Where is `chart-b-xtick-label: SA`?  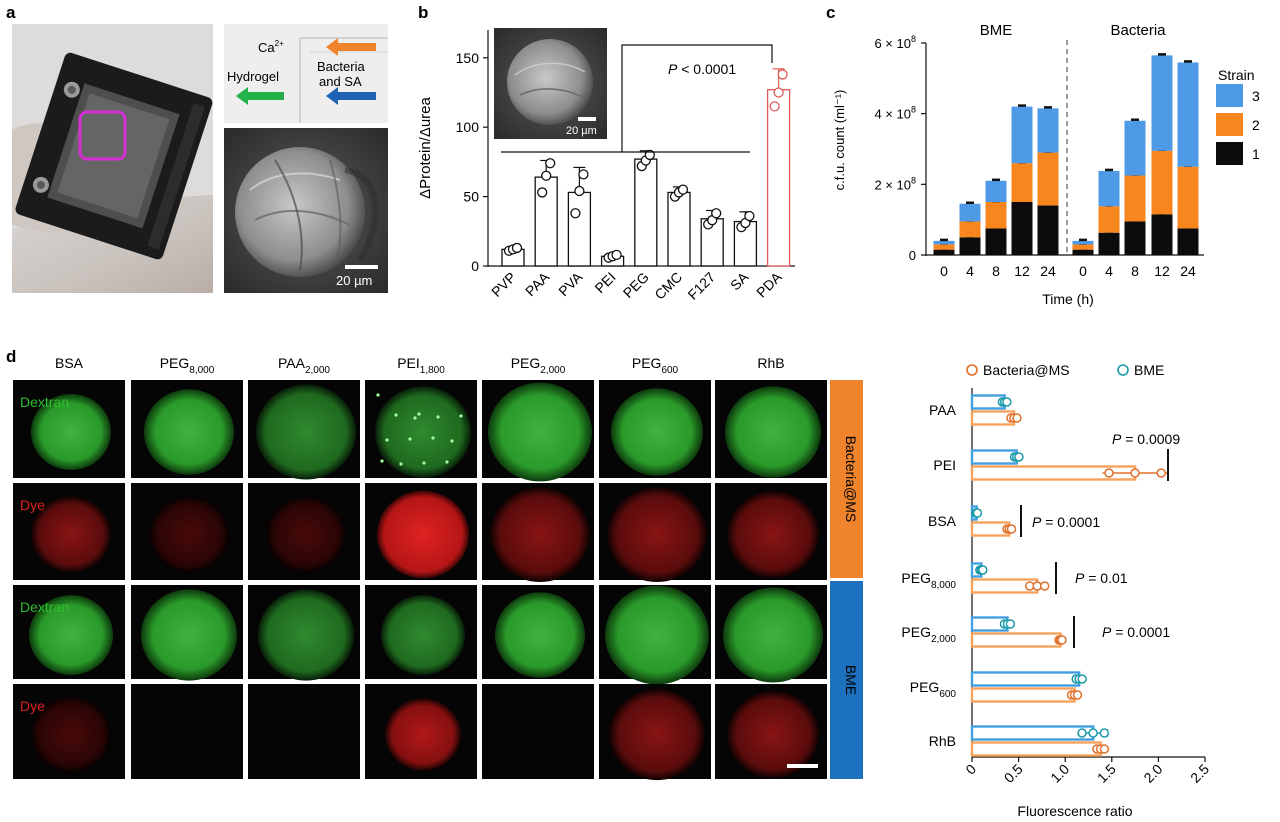
chart-b-xtick-label: SA is located at coordinates (739, 280).